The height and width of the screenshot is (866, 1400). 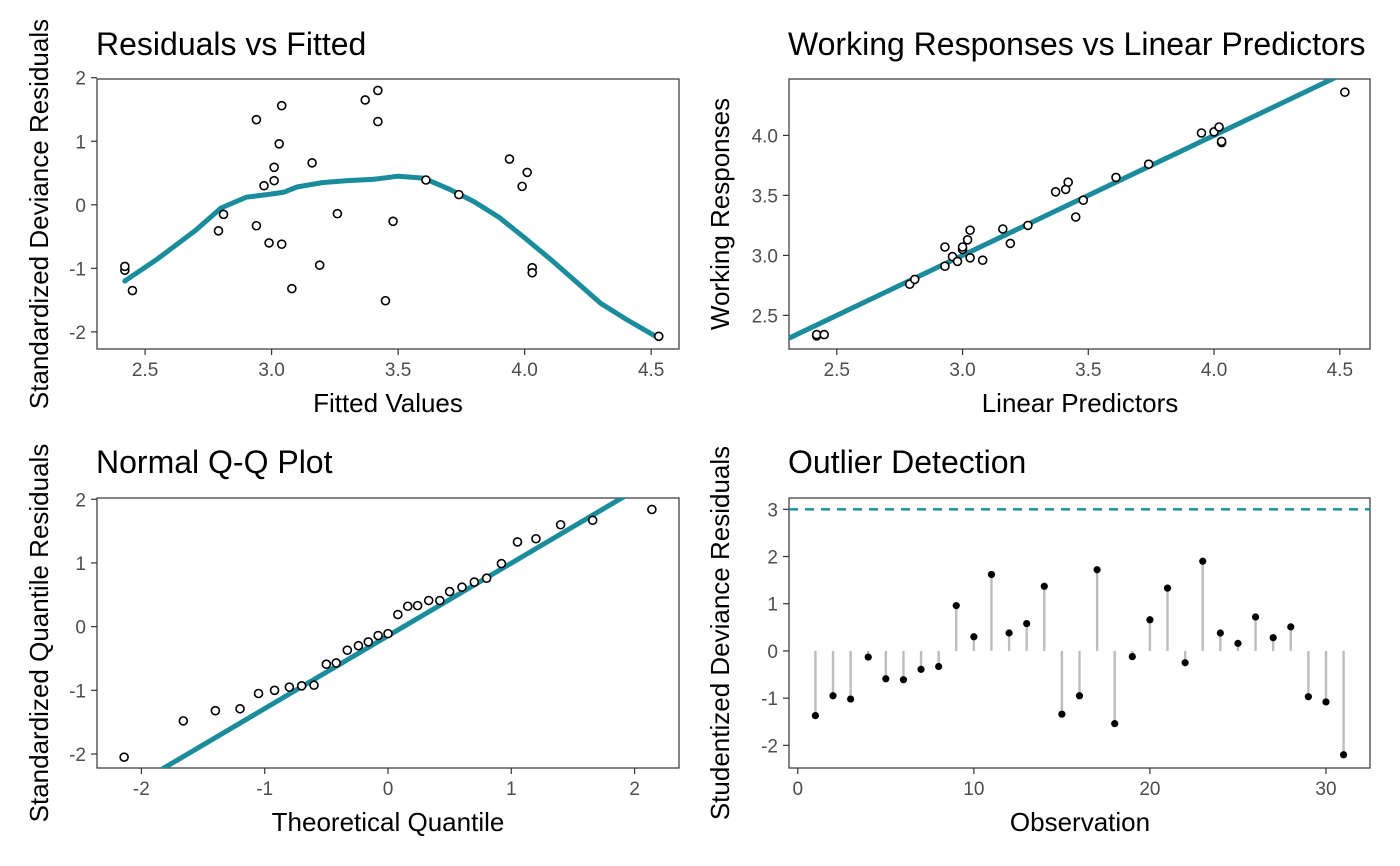 What do you see at coordinates (837, 370) in the screenshot?
I see `x-tick-label: 2.5` at bounding box center [837, 370].